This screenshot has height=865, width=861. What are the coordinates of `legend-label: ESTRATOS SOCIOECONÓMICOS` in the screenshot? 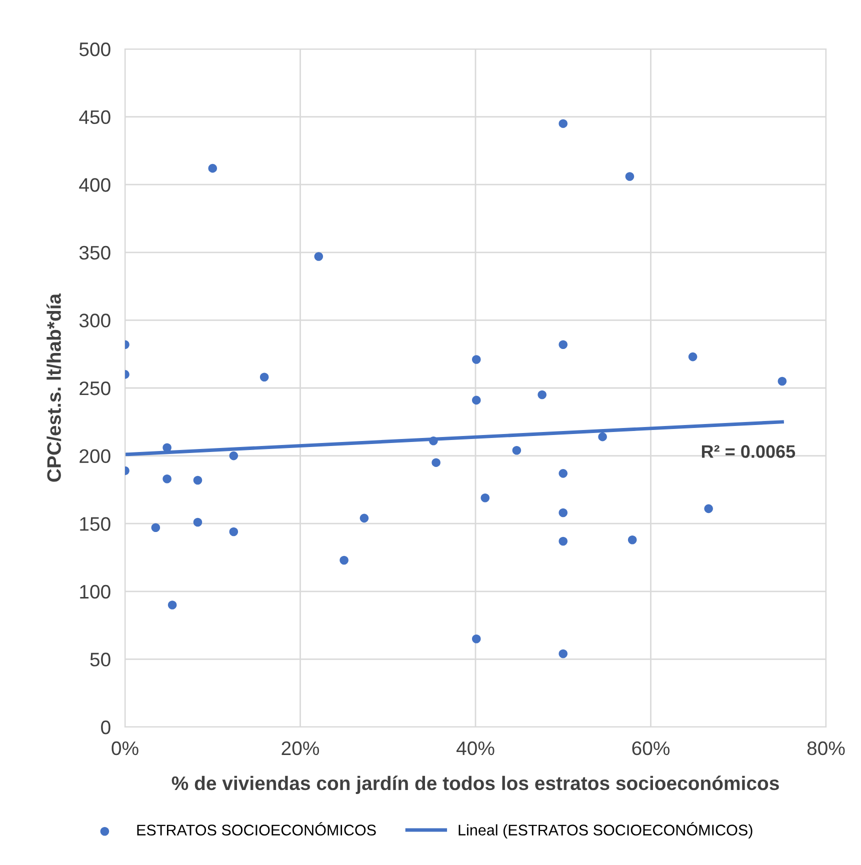 It's located at (256, 829).